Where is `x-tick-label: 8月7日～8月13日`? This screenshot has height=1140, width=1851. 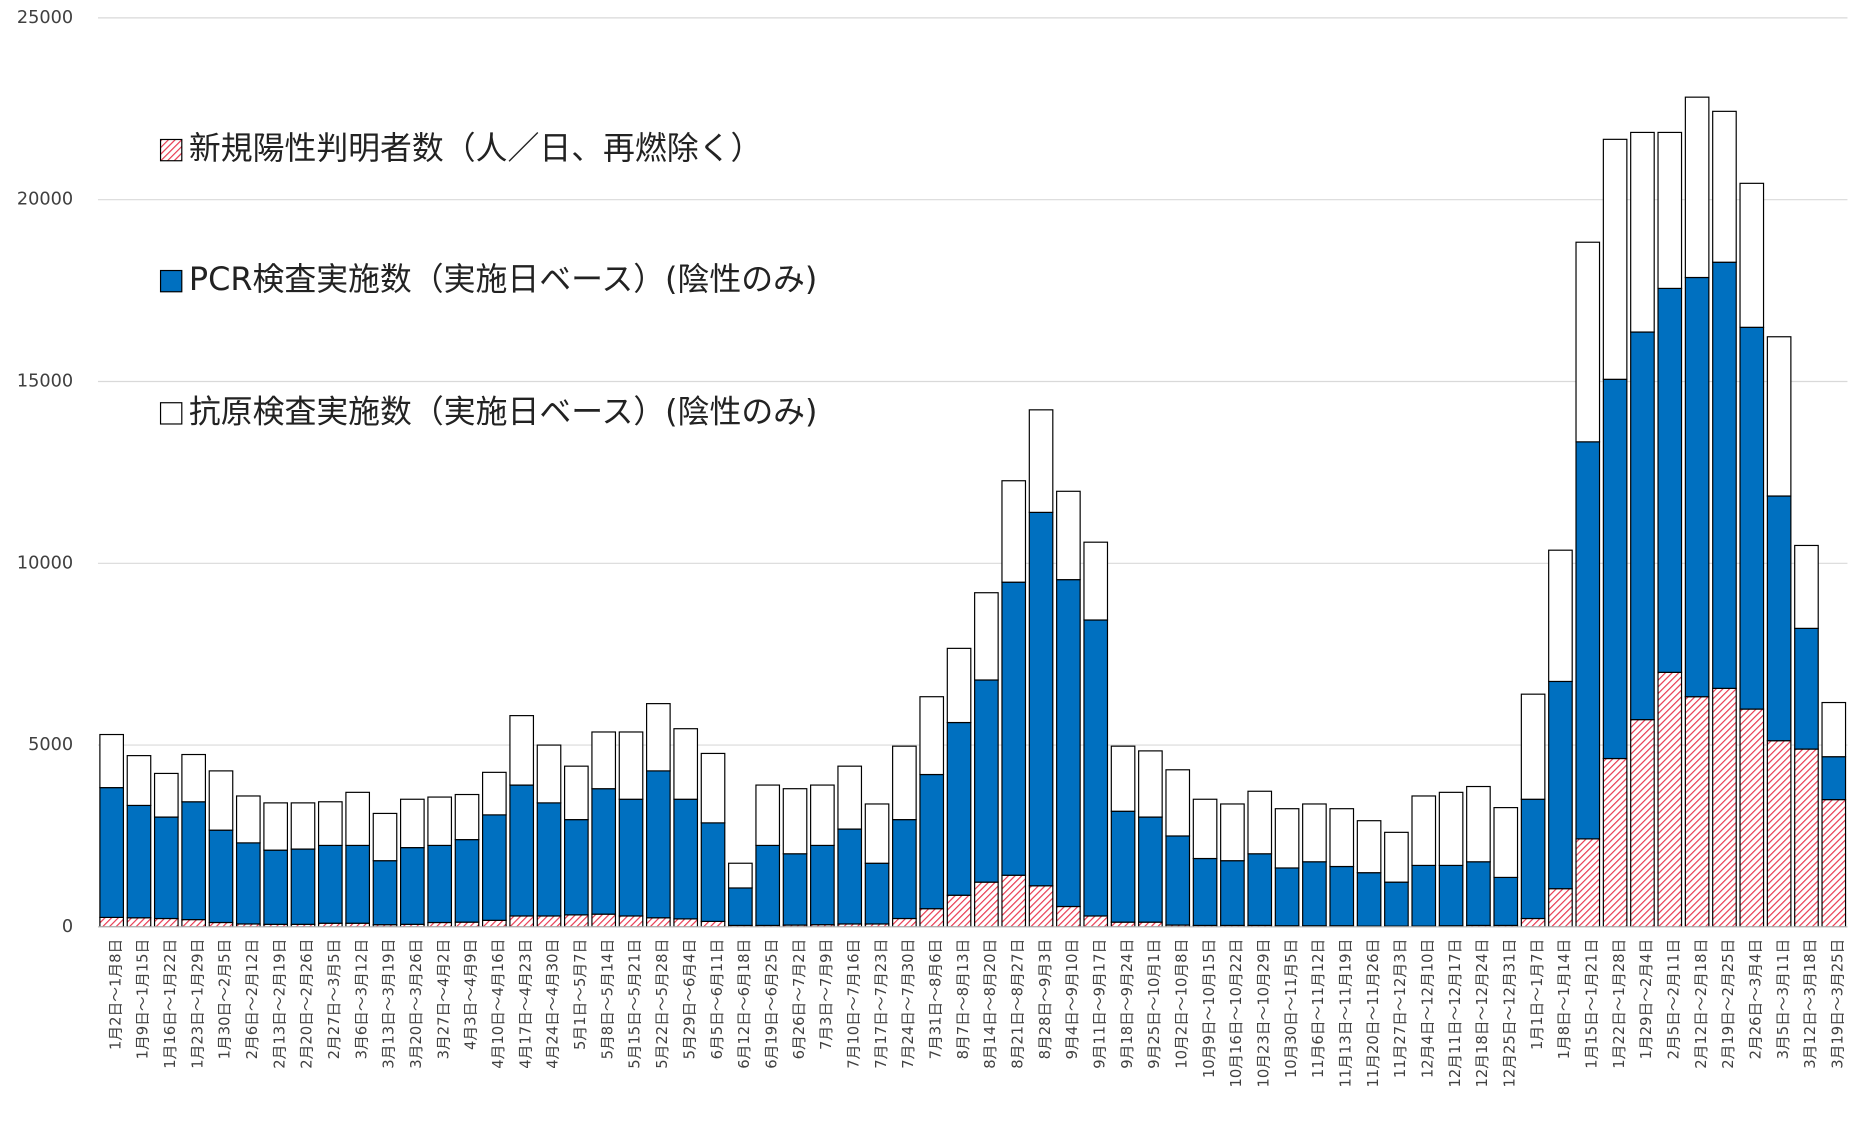 x-tick-label: 8月7日～8月13日 is located at coordinates (963, 999).